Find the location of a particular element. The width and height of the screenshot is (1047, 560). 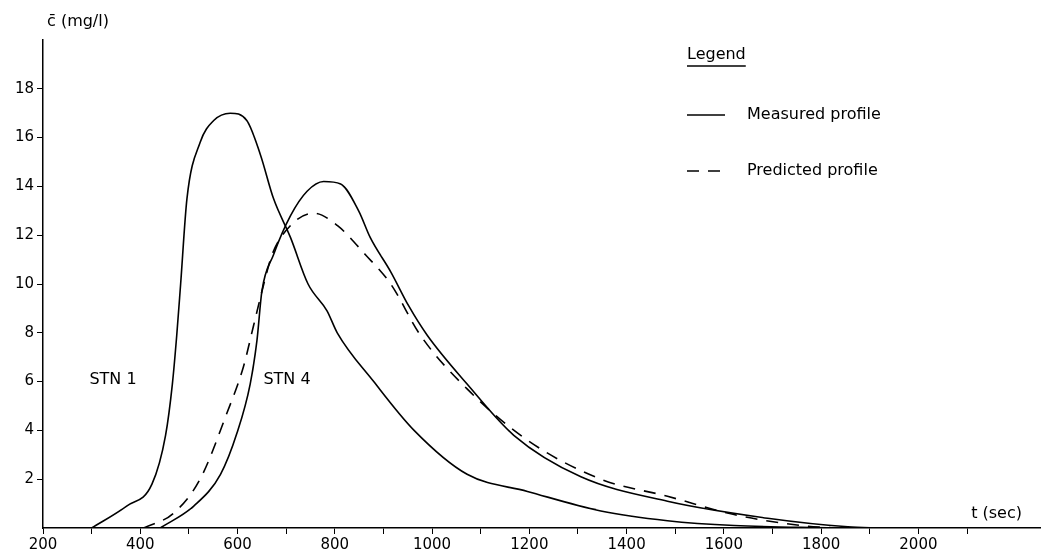

y-tick-label: 4 is located at coordinates (29, 429).